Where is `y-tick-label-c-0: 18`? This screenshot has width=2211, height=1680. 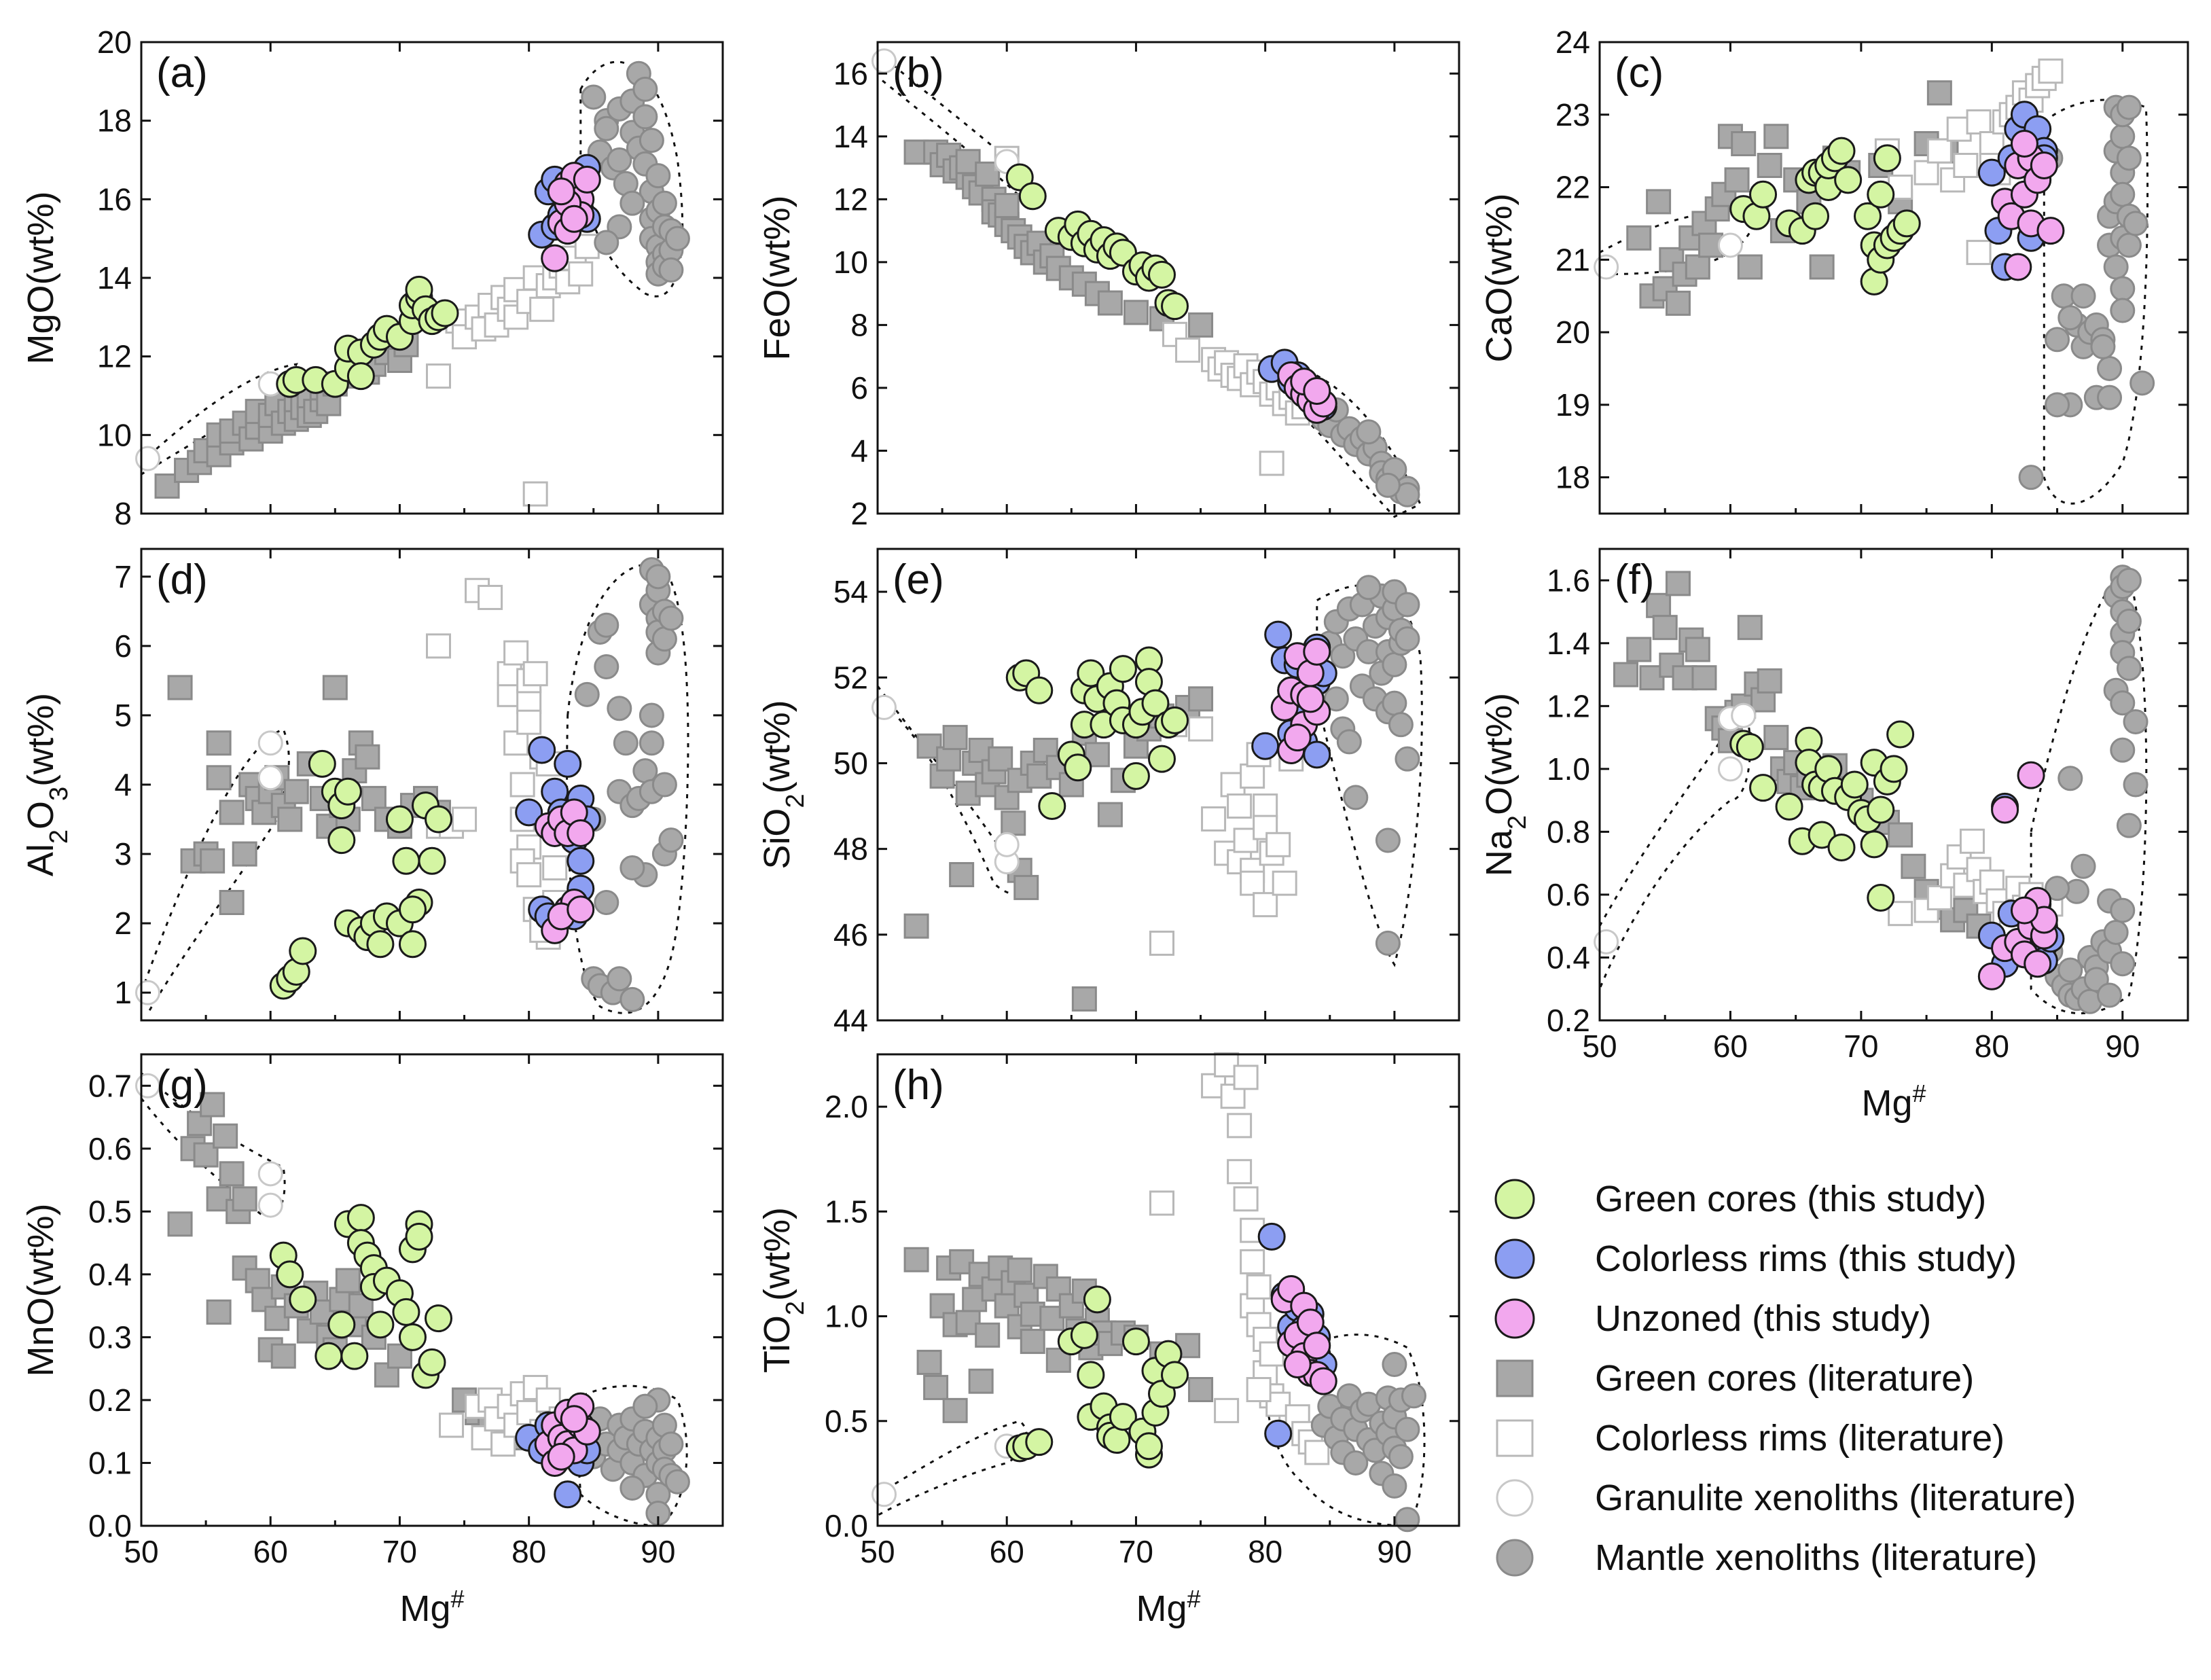
y-tick-label-c-0: 18 is located at coordinates (1573, 478).